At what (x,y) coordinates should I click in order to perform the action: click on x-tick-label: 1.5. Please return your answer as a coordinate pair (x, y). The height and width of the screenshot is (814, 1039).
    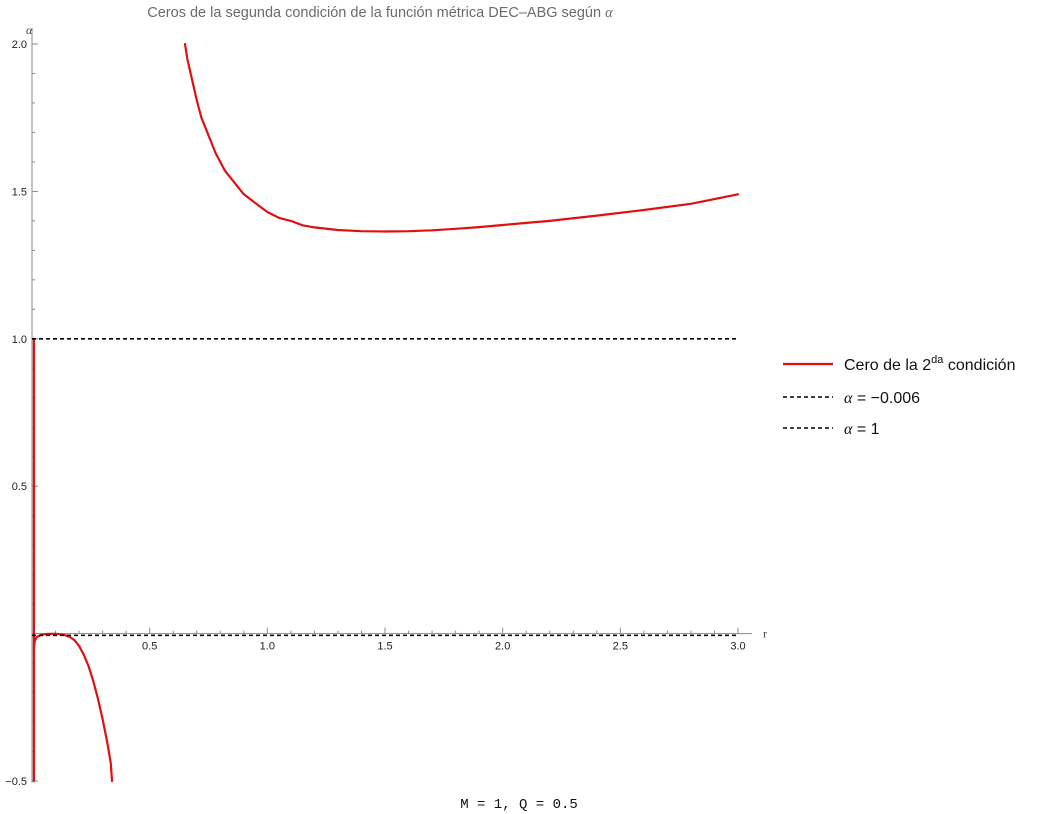
    Looking at the image, I should click on (384, 647).